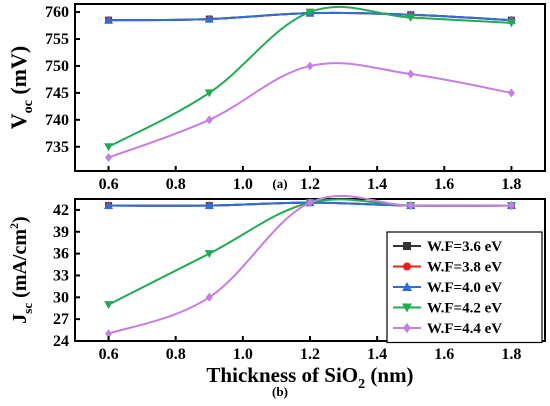  I want to click on y-tick-label: 30, so click(61, 297).